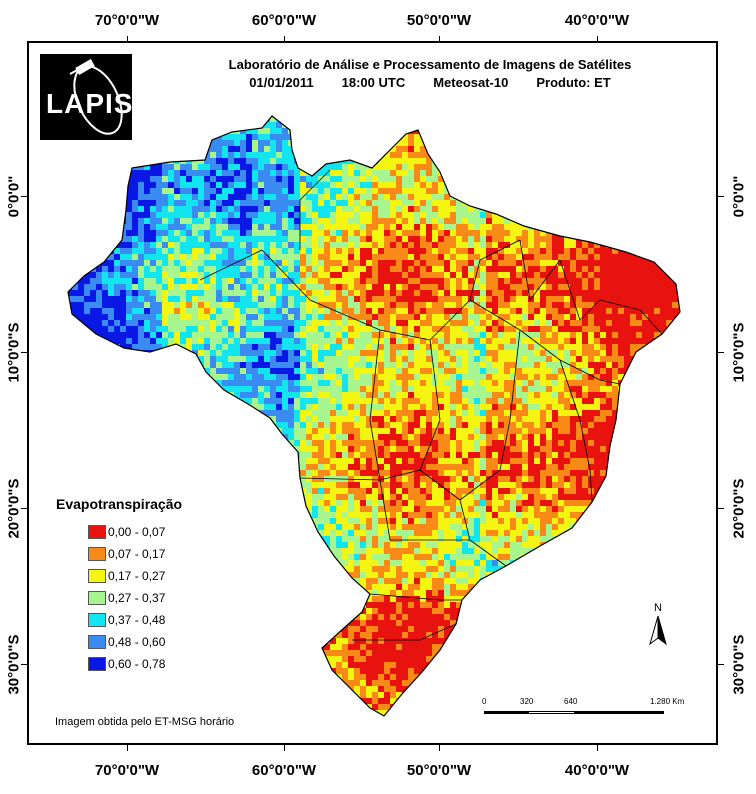  Describe the element at coordinates (137, 532) in the screenshot. I see `legend-label: 0,00 - 0,07` at that location.